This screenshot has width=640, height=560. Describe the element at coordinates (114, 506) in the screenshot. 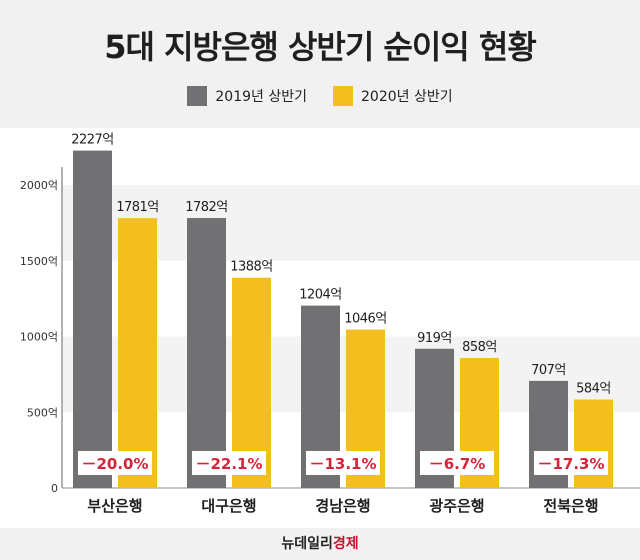

I see `x-tick-label: 부산은행` at that location.